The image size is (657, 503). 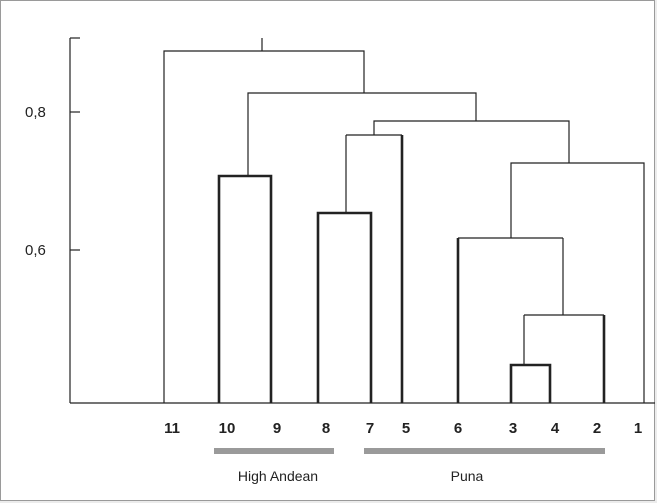 I want to click on group-label-high-andean: High Andean, so click(x=278, y=476).